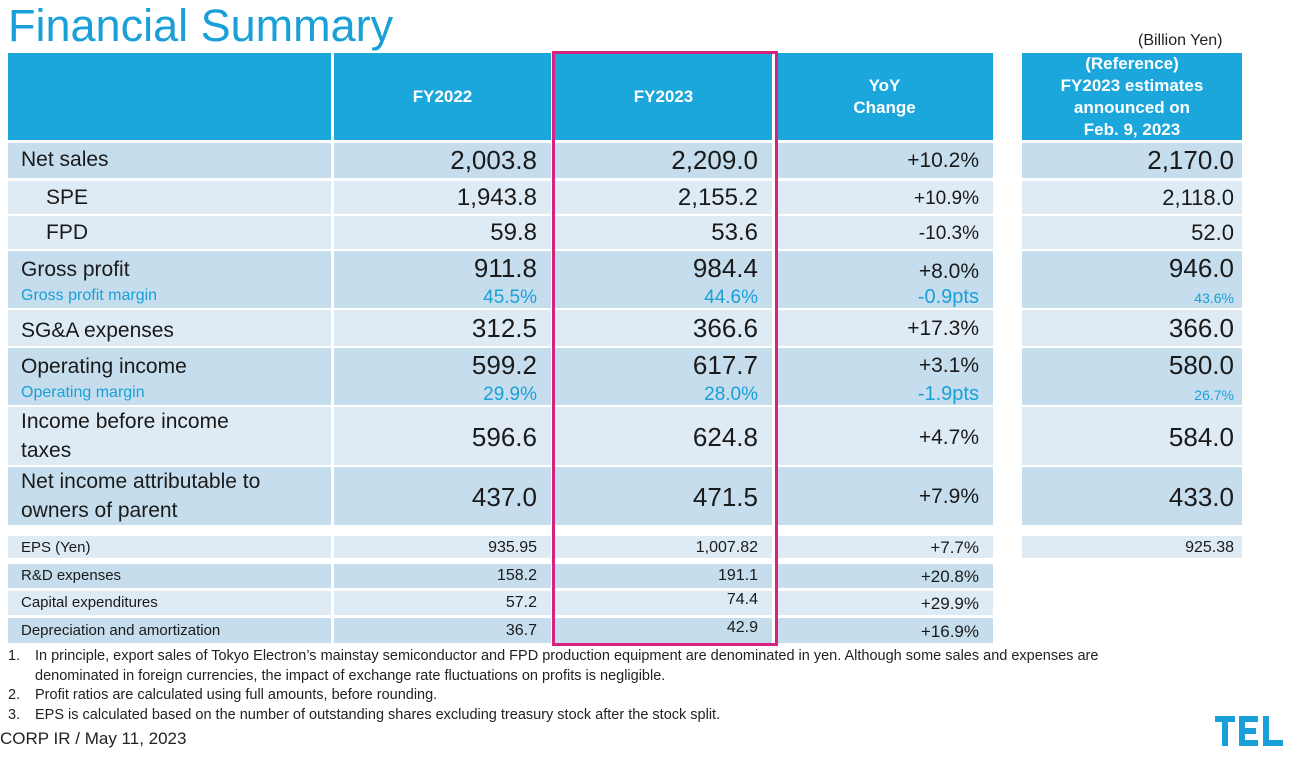 This screenshot has height=757, width=1302. I want to click on yoy-value: +20.8%, so click(949, 576).